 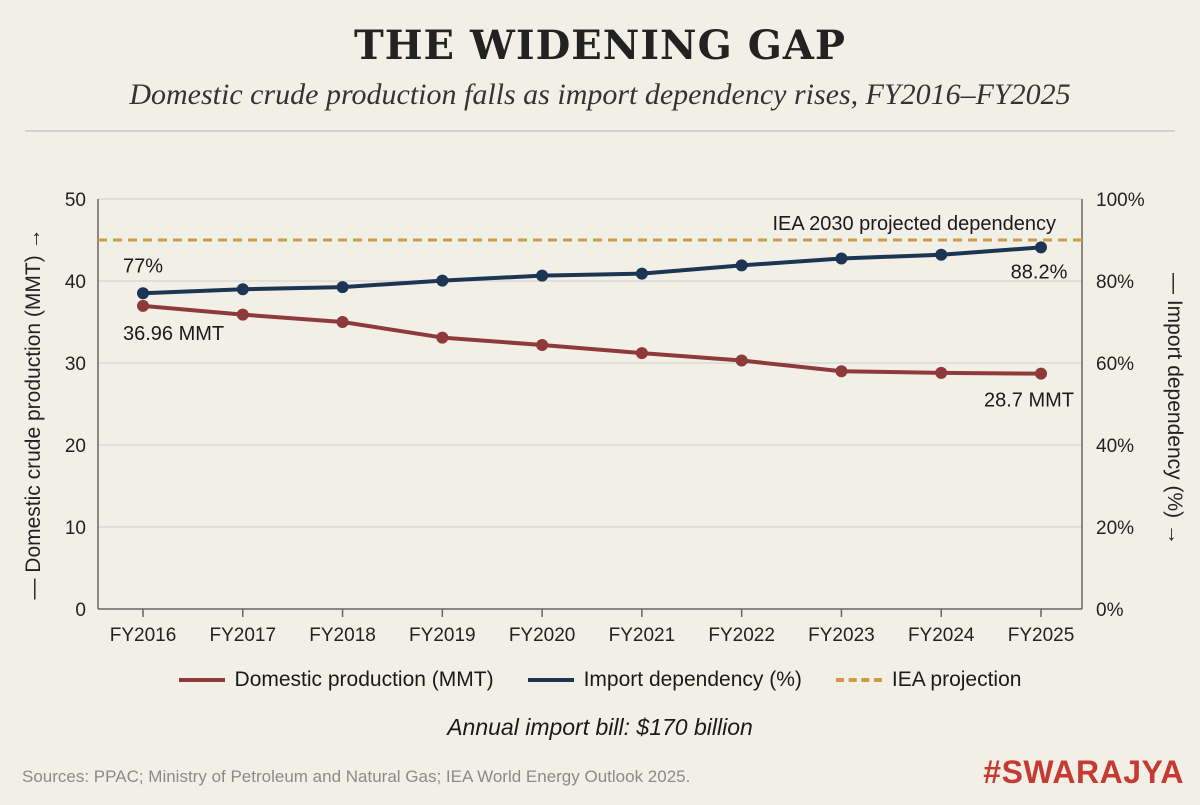 What do you see at coordinates (1110, 610) in the screenshot?
I see `y-right-tick-label: 0%` at bounding box center [1110, 610].